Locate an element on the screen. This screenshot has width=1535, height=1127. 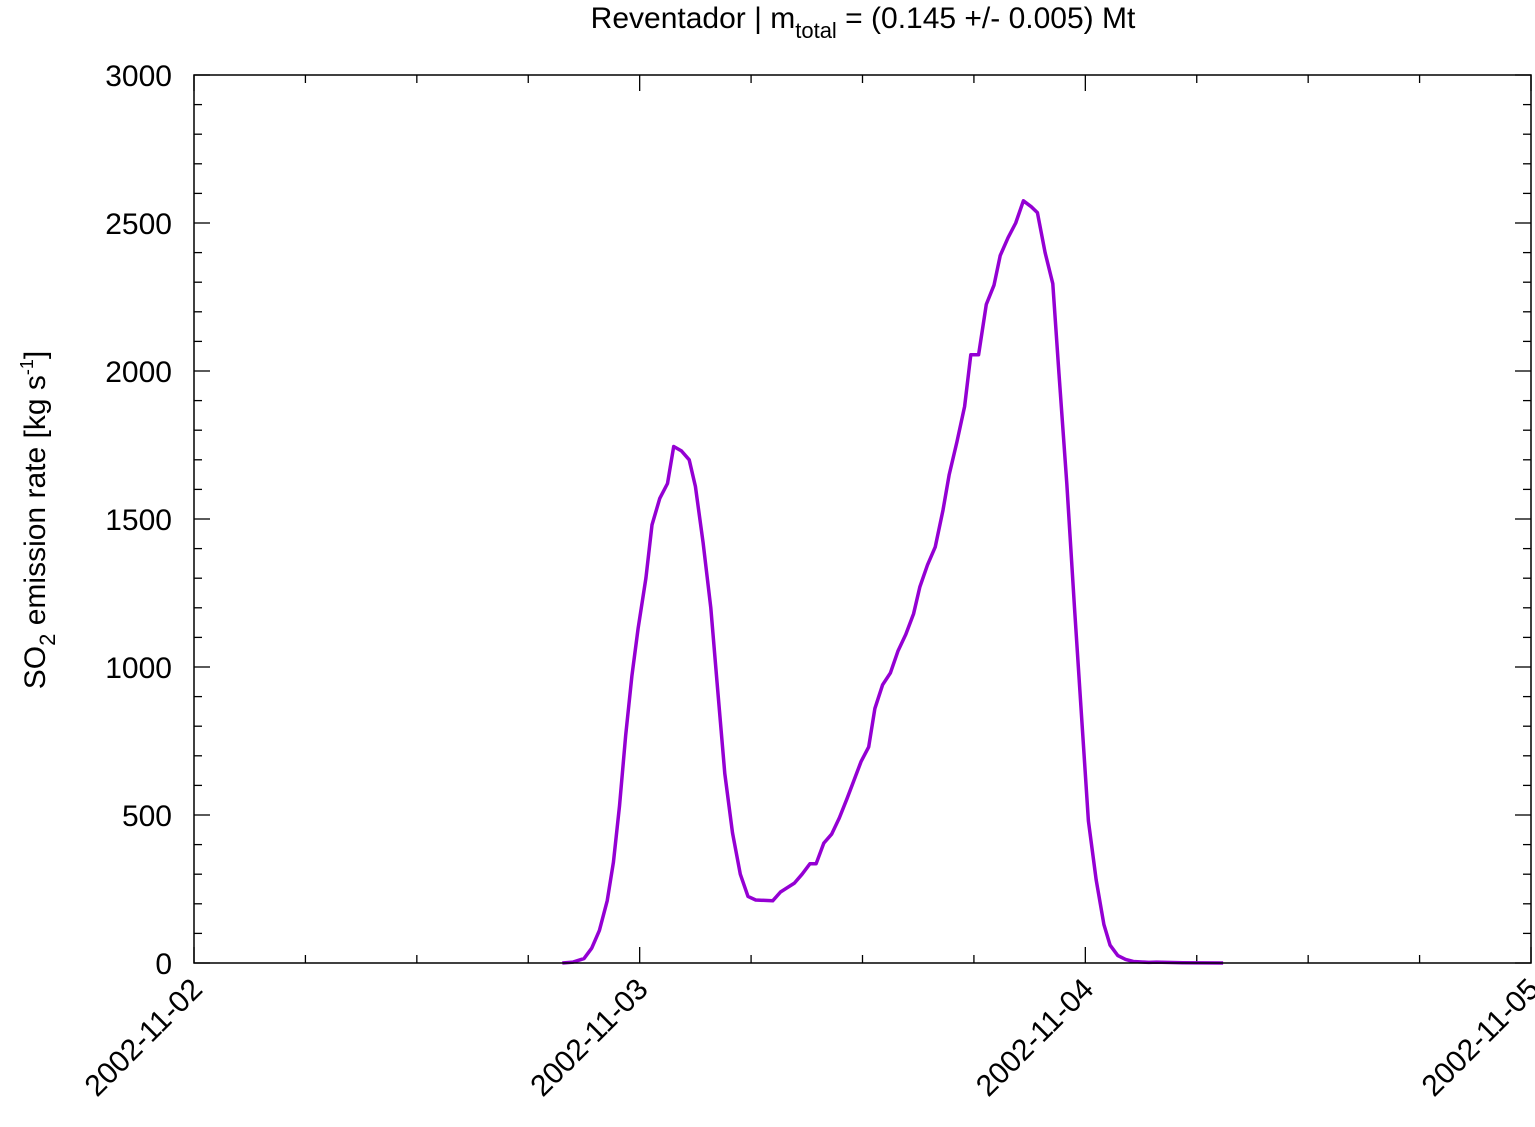
x-tick-label: 2002-11-04 is located at coordinates (1035, 1038).